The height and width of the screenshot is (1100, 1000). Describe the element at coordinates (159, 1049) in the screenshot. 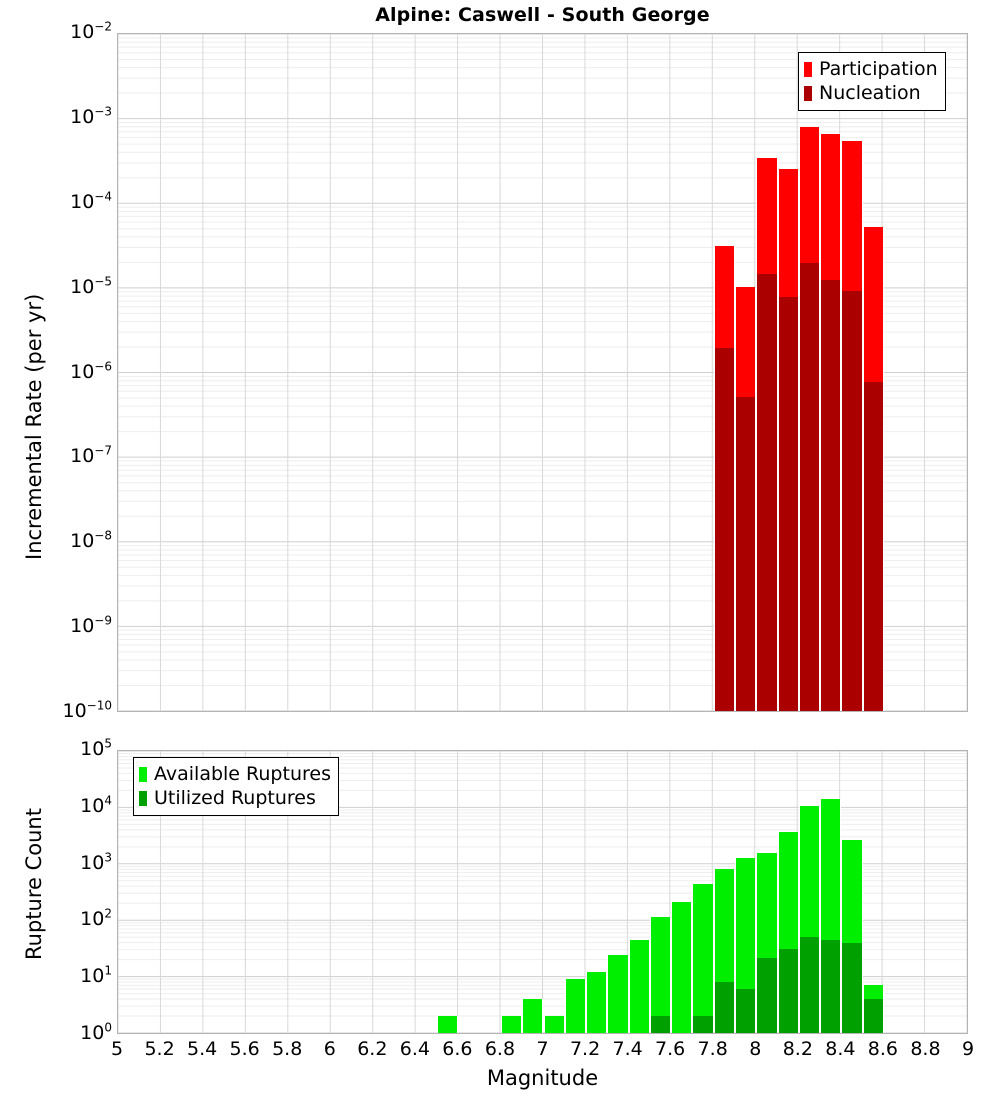

I see `x-tick-label: 5.2` at that location.